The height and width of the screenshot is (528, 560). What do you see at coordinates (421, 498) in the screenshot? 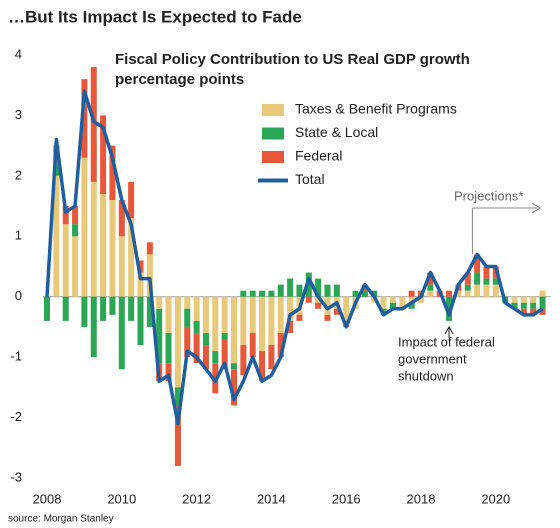
I see `x-tick-label: 2018` at bounding box center [421, 498].